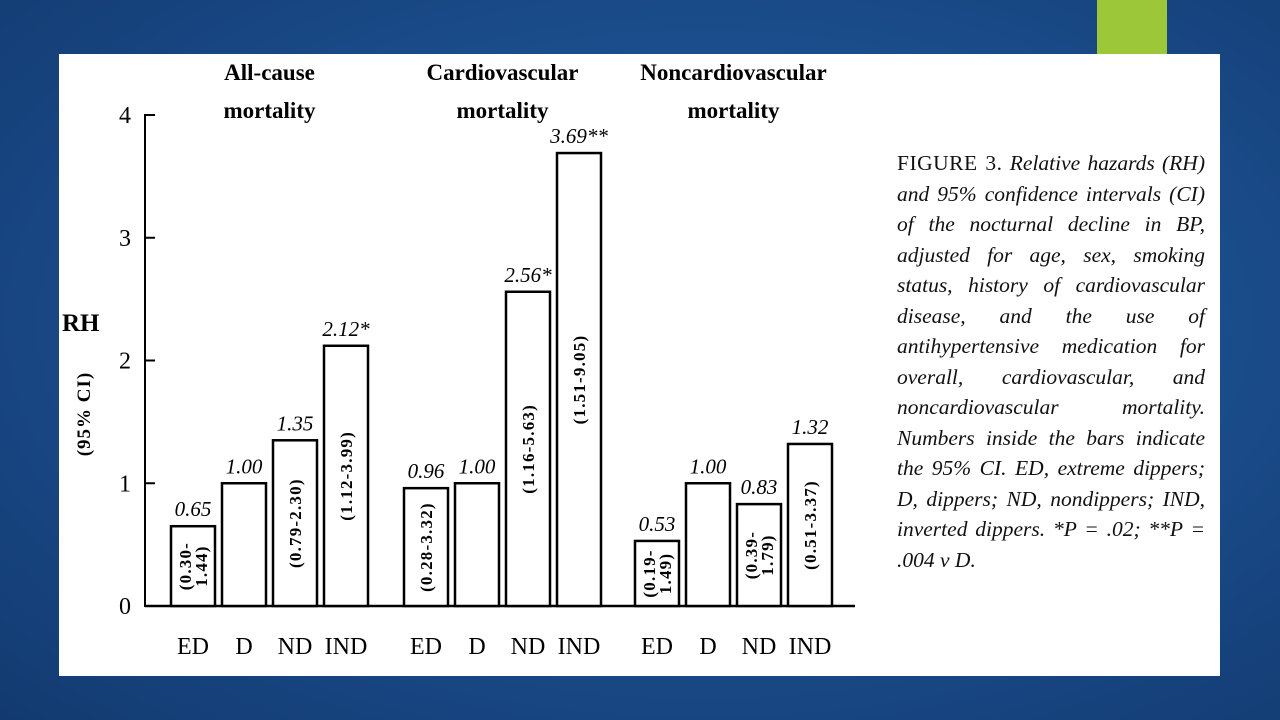 This screenshot has height=720, width=1280. Describe the element at coordinates (810, 427) in the screenshot. I see `bar-value-label: 1.32` at that location.